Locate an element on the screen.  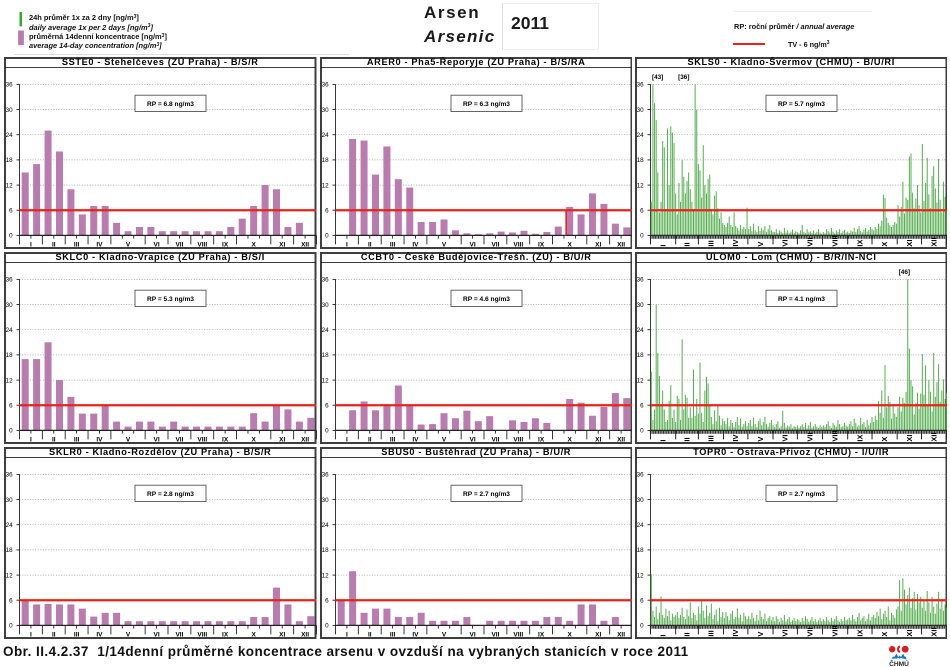
svg-text: 36 is located at coordinates (10, 280).